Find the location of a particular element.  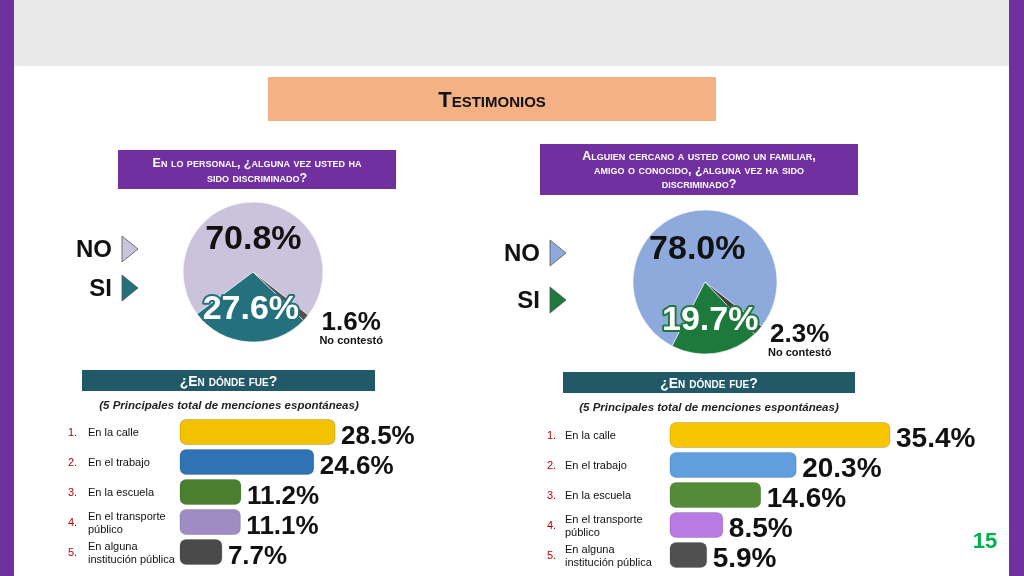

data-label: 5.9% is located at coordinates (744, 557).